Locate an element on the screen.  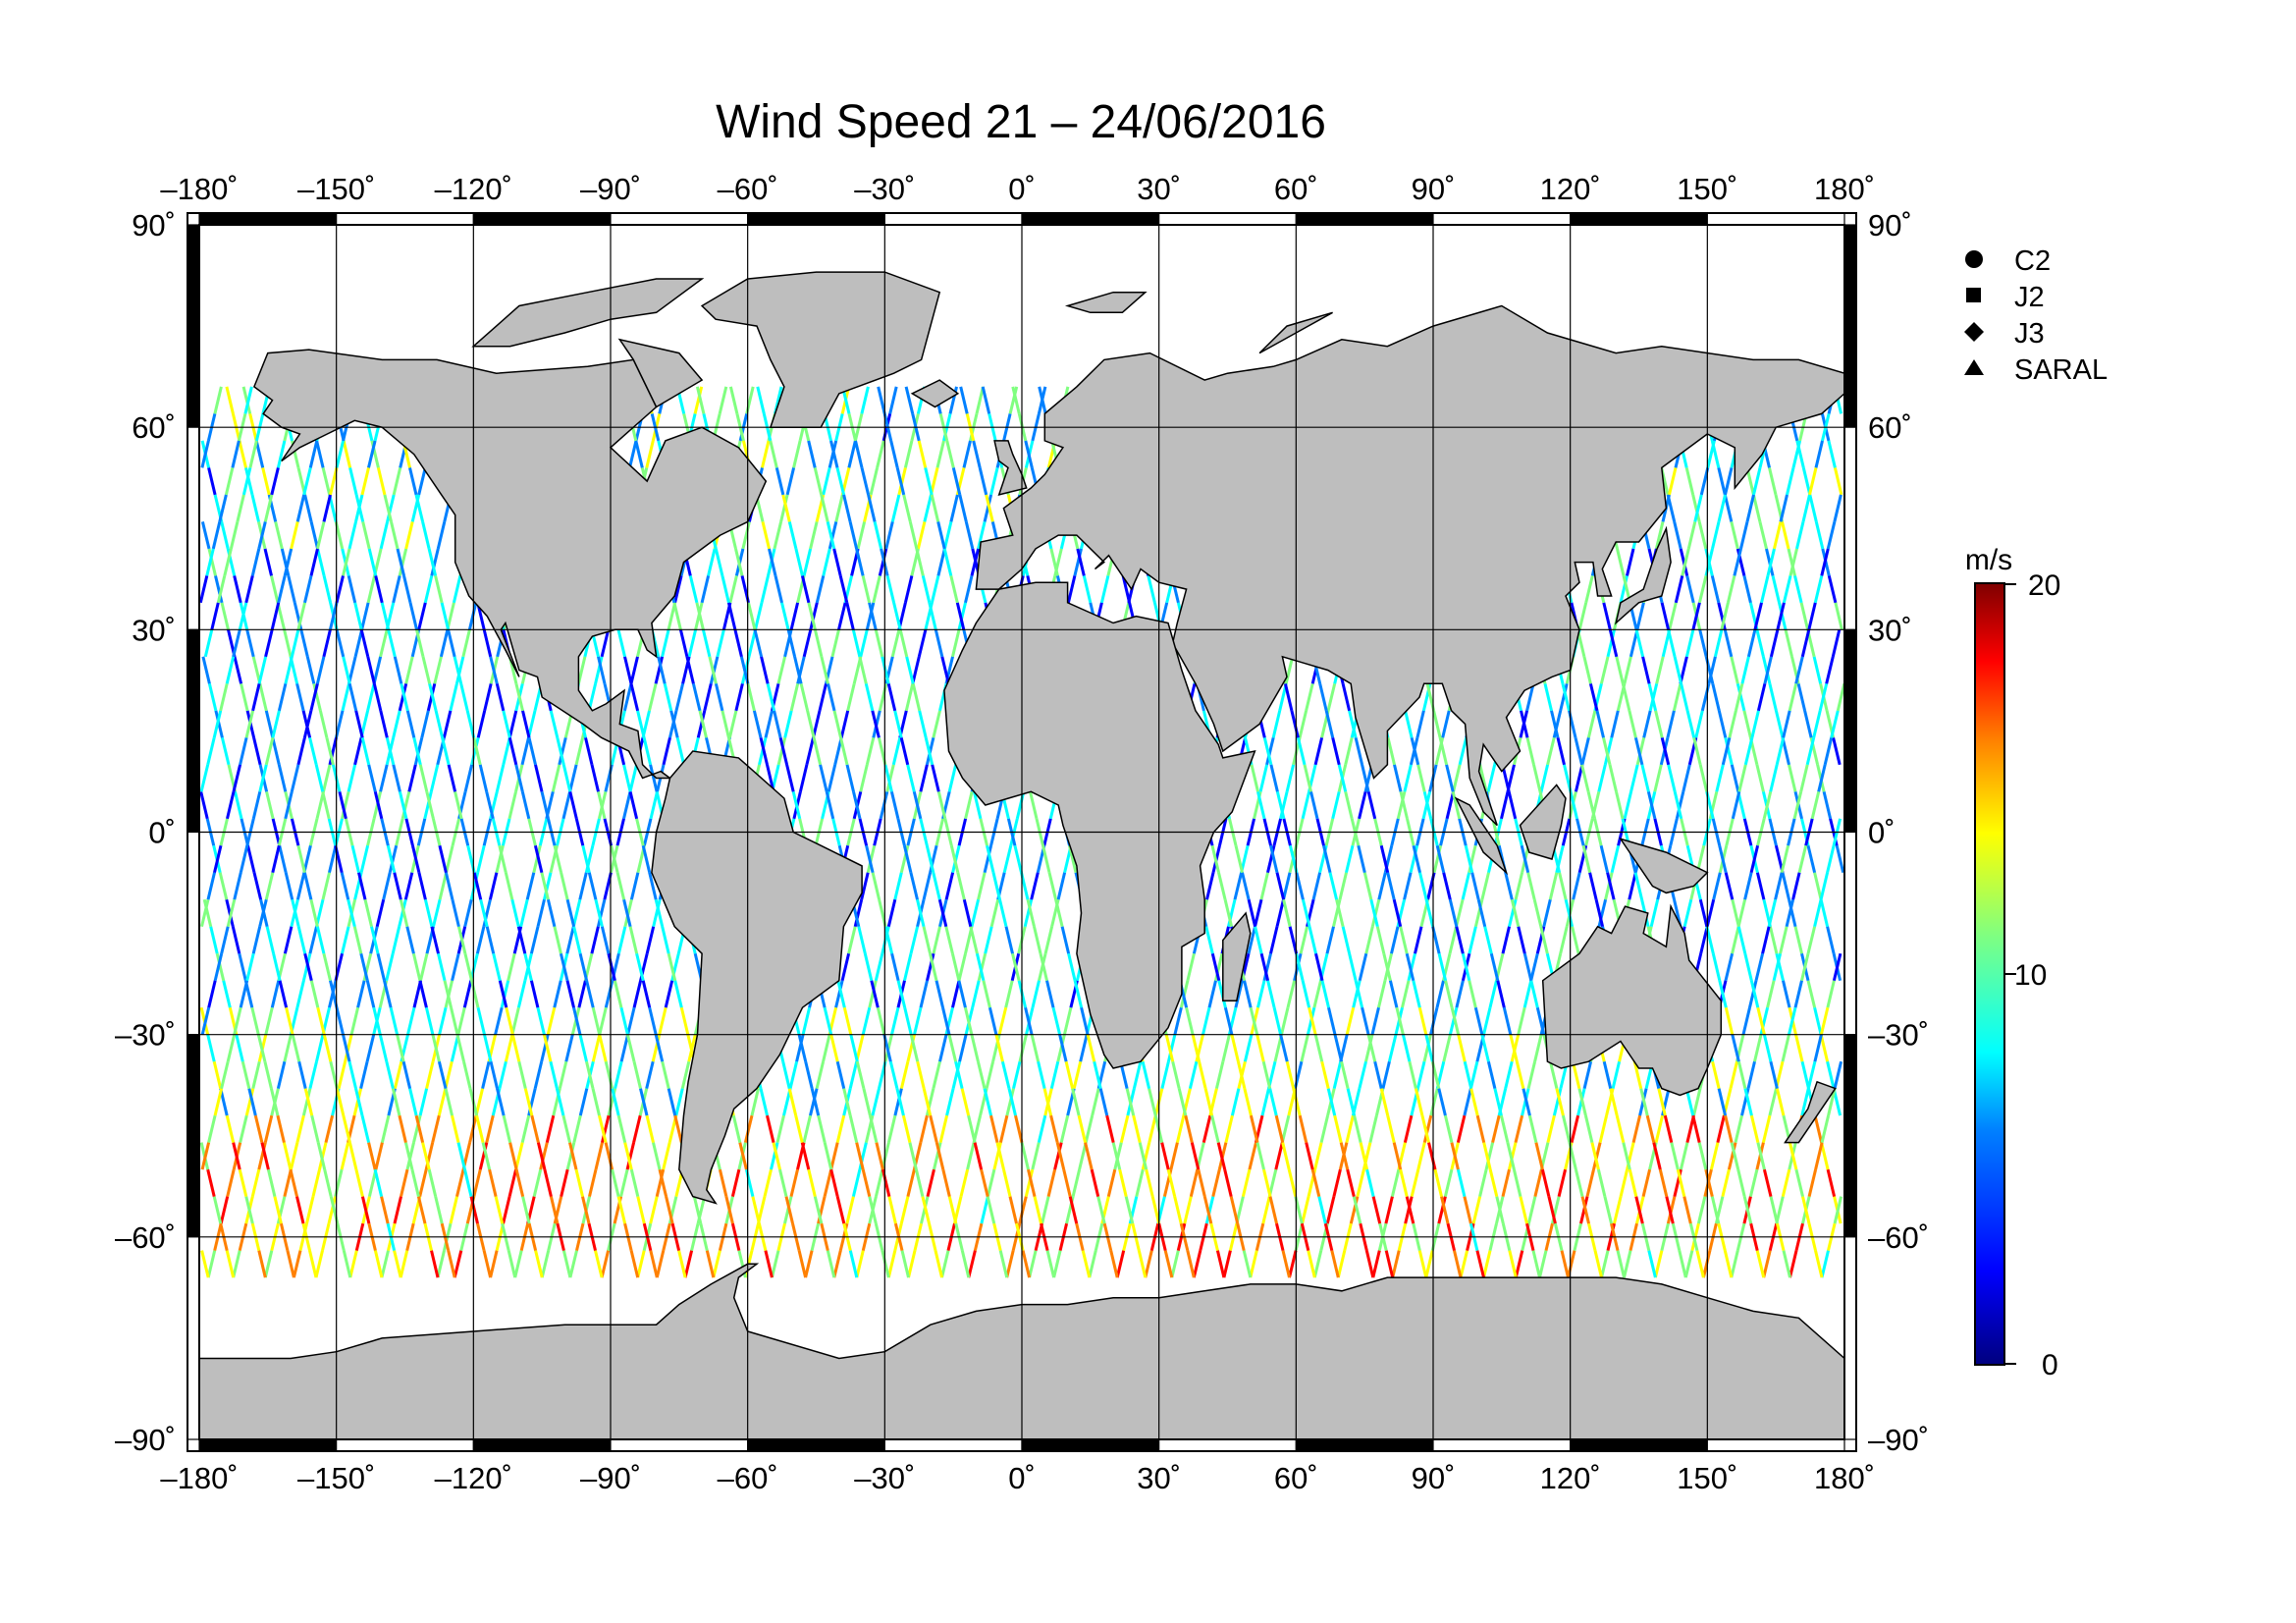
track-segment-1911 is located at coordinates (1065, 1128).